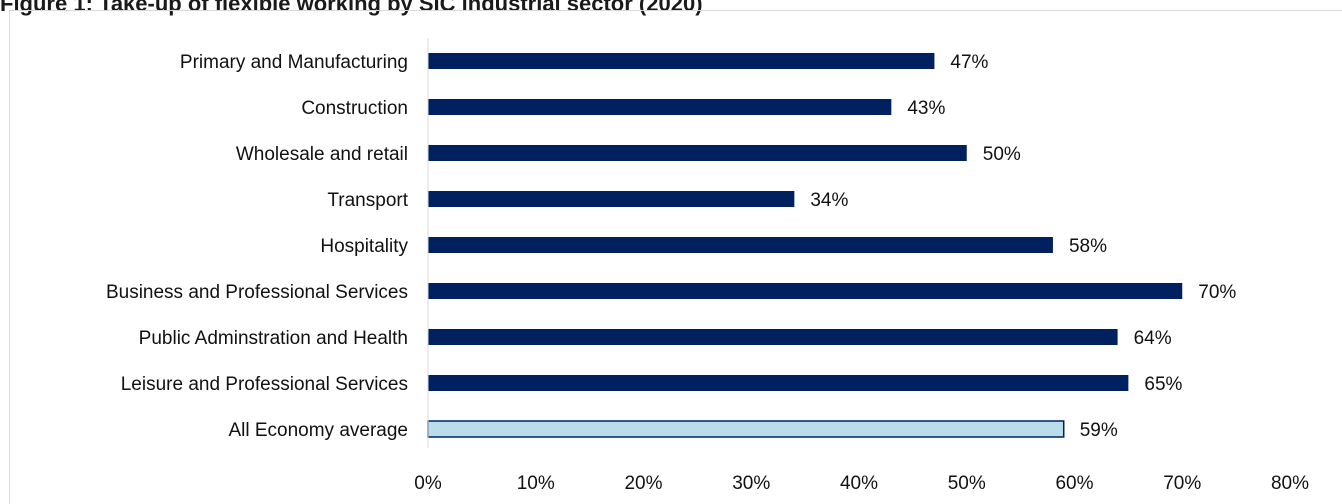 This screenshot has height=504, width=1342. What do you see at coordinates (318, 430) in the screenshot?
I see `category-label-8: All Economy average` at bounding box center [318, 430].